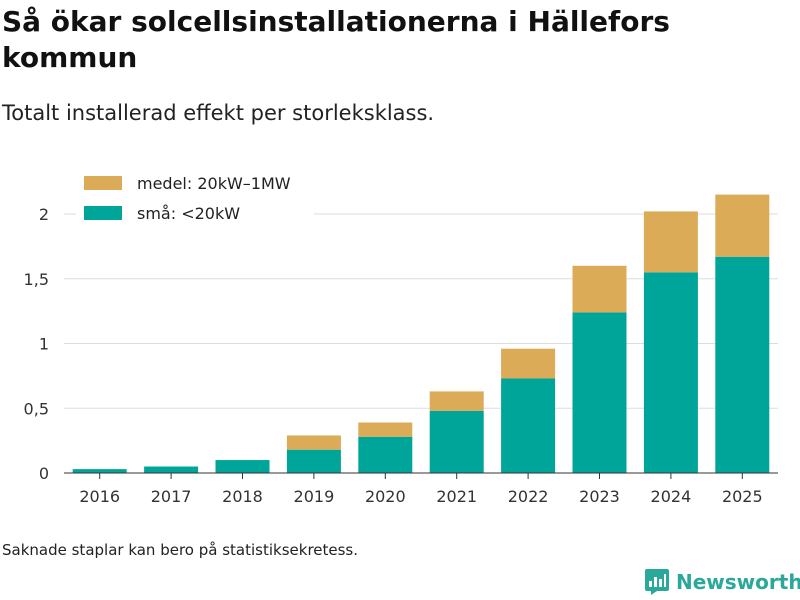 This screenshot has width=800, height=600. What do you see at coordinates (195, 196) in the screenshot?
I see `legend: medel: 20kW–1MW små: <20kW` at bounding box center [195, 196].